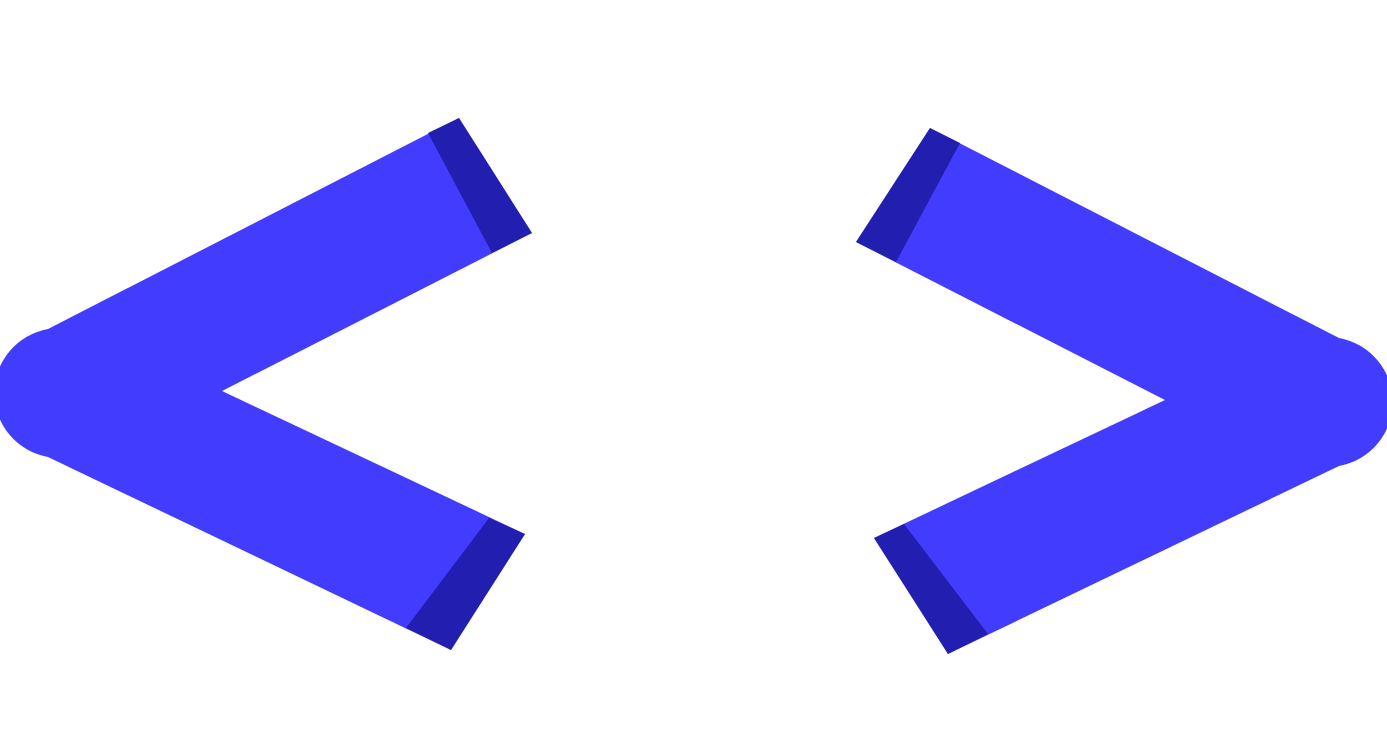  What do you see at coordinates (931, 589) in the screenshot?
I see `right-bracket-lower-edge` at bounding box center [931, 589].